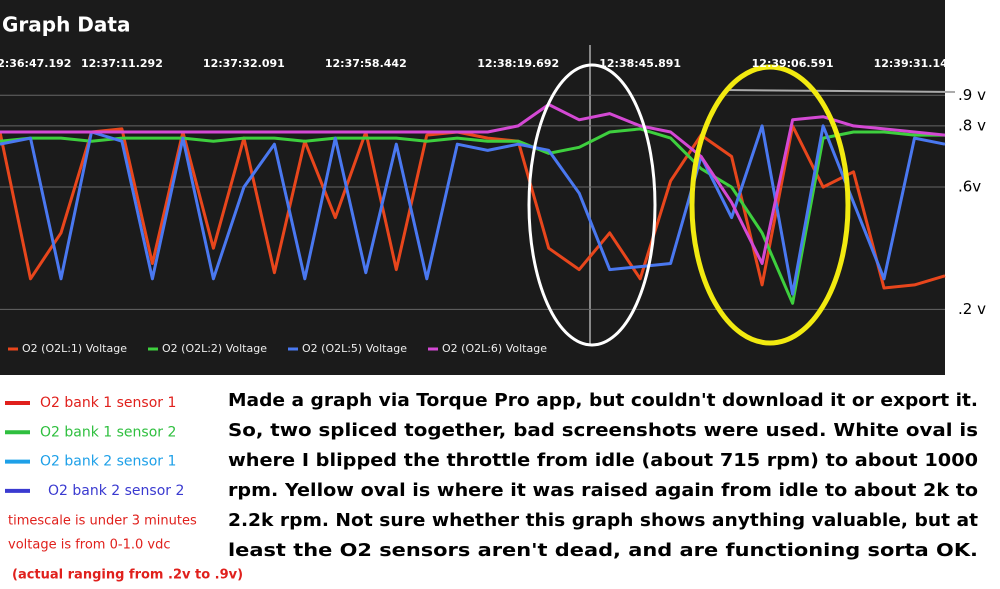 This screenshot has height=589, width=1000. I want to click on y-tick-label: .2 v, so click(972, 309).